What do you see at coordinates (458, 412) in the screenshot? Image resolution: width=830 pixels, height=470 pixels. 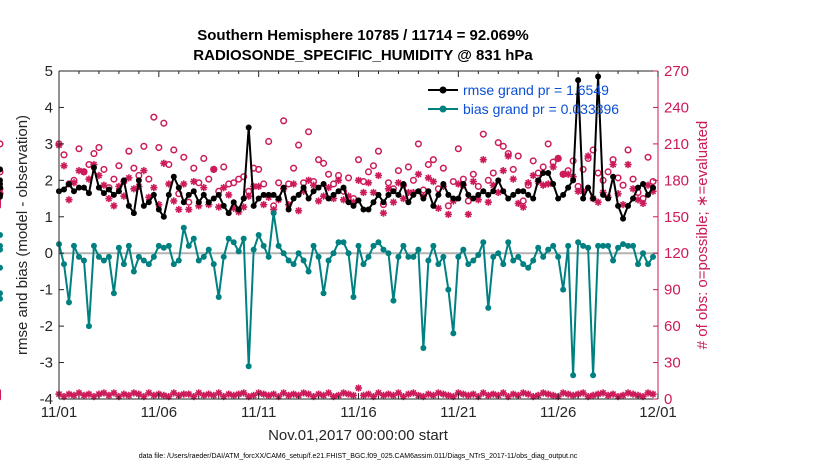 I see `x-tick-label: 11/21` at bounding box center [458, 412].